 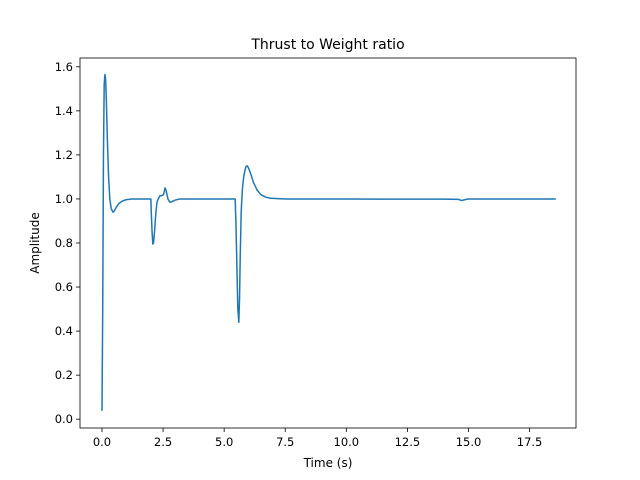 What do you see at coordinates (328, 463) in the screenshot?
I see `x-axis-label: Time (s)` at bounding box center [328, 463].